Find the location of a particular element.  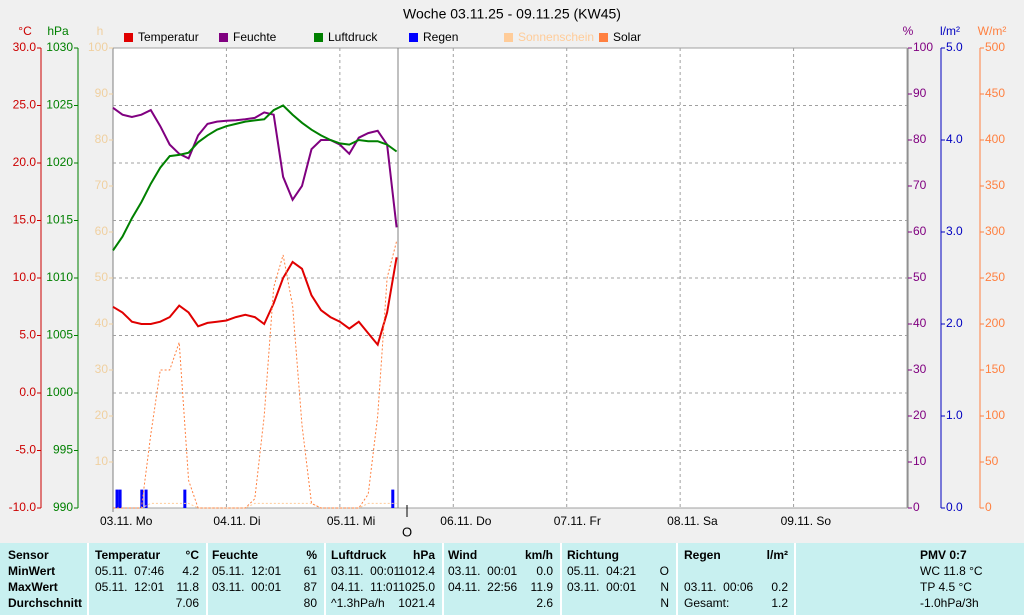

table-header: Feuchte is located at coordinates (235, 555).